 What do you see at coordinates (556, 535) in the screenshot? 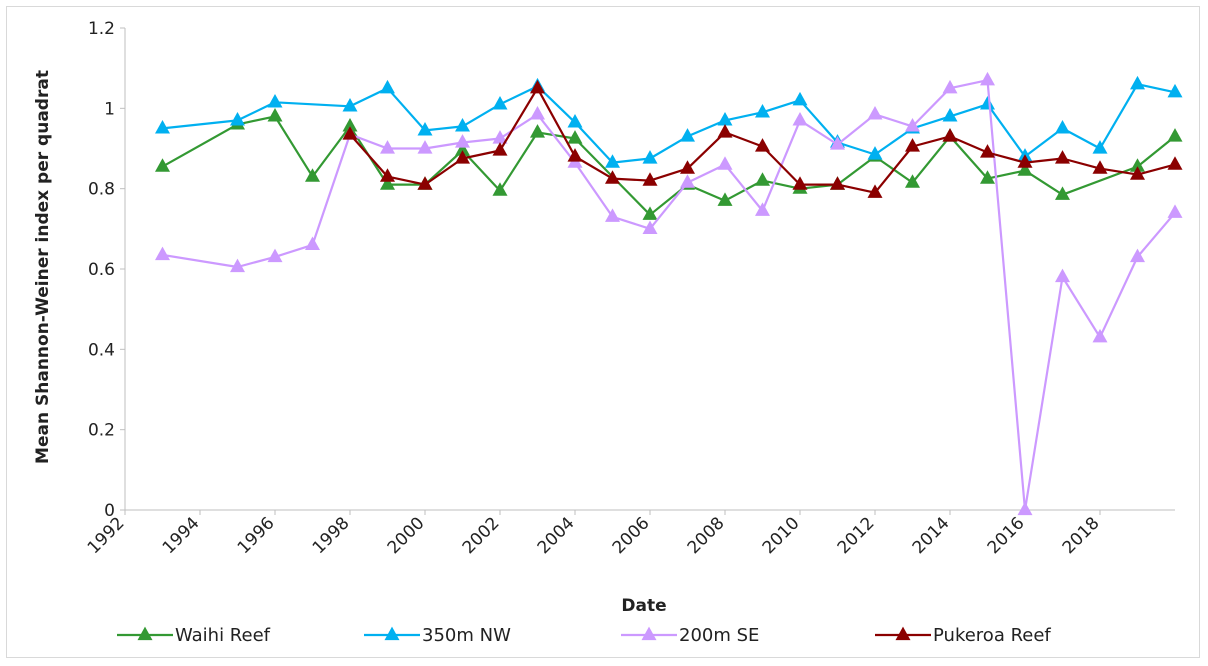
I see `x-tick-label: 2004` at bounding box center [556, 535].